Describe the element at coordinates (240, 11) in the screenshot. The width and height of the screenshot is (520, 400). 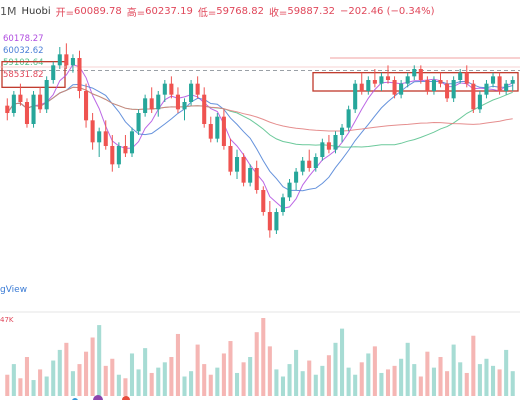
I see `low-value: 59768.82` at that location.